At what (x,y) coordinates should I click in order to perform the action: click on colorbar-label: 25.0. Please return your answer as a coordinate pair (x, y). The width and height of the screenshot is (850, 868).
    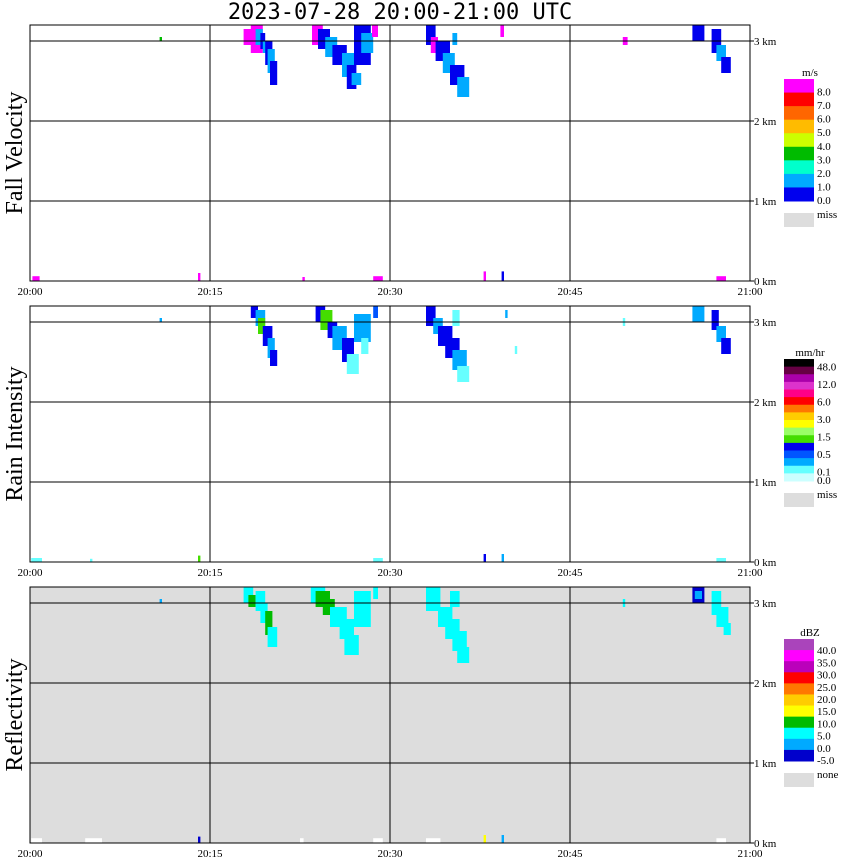
    Looking at the image, I should click on (827, 688).